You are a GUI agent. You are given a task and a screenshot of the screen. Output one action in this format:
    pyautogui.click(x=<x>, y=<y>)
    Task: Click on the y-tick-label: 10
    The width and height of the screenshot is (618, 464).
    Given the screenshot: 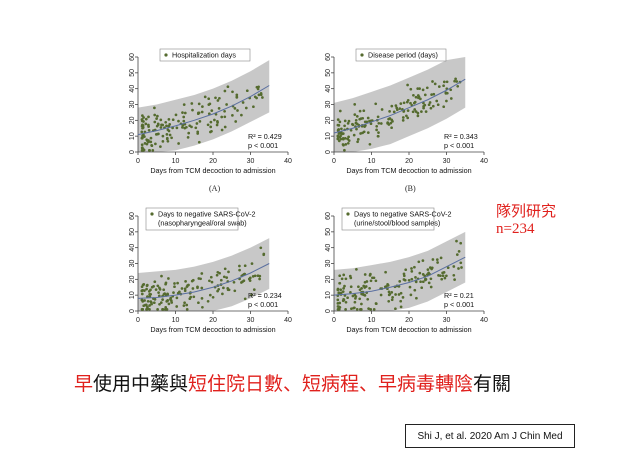 What is the action you would take?
    pyautogui.click(x=132, y=295)
    